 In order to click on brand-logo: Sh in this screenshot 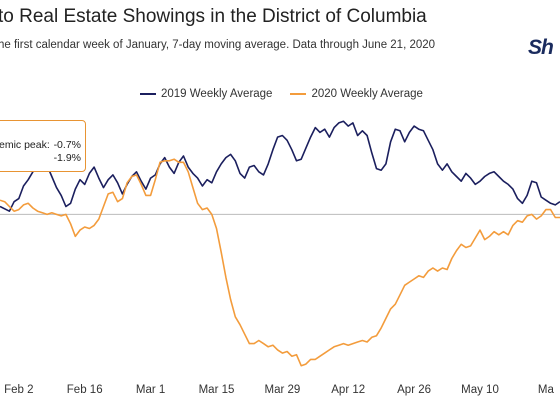, I will do `click(541, 47)`.